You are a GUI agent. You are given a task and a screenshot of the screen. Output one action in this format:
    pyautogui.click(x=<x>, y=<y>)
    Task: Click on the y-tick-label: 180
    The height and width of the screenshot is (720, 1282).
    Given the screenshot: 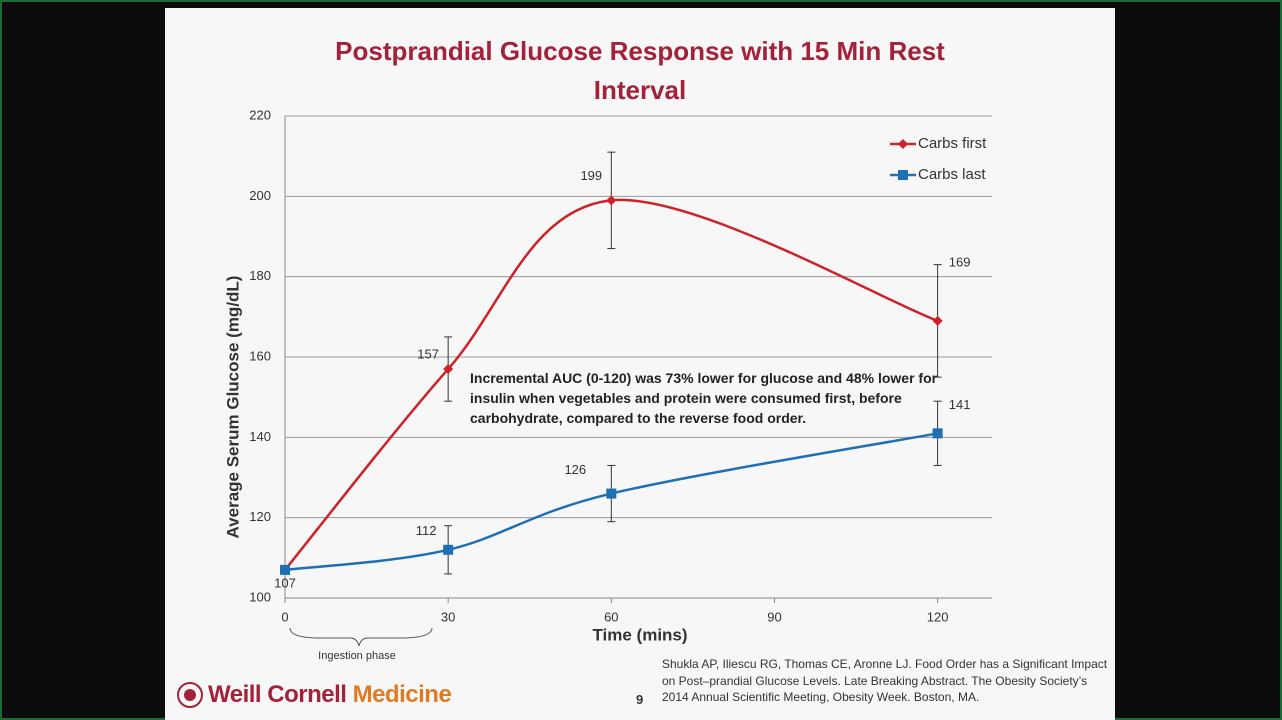 What is the action you would take?
    pyautogui.click(x=260, y=275)
    